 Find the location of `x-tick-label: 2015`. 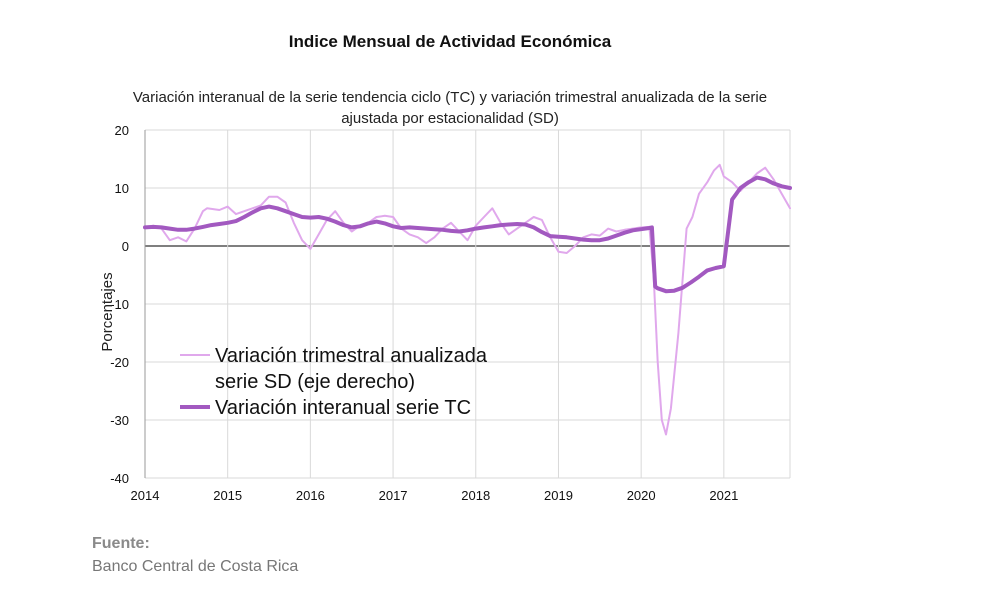

x-tick-label: 2015 is located at coordinates (227, 495).